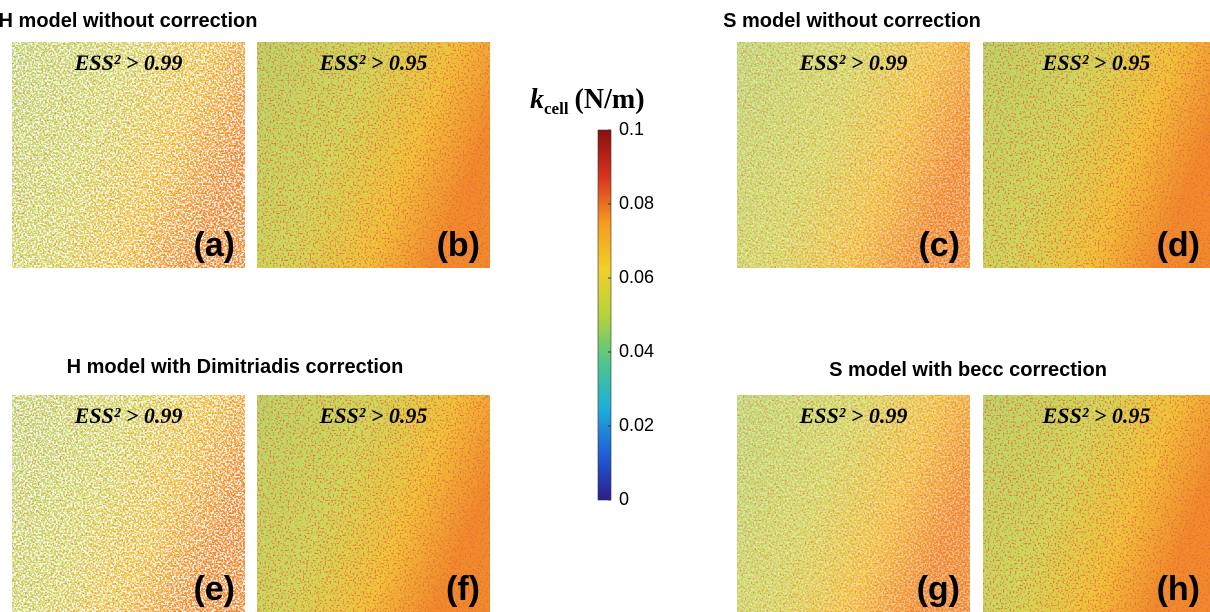 The width and height of the screenshot is (1210, 612). What do you see at coordinates (604, 315) in the screenshot?
I see `colorbar` at bounding box center [604, 315].